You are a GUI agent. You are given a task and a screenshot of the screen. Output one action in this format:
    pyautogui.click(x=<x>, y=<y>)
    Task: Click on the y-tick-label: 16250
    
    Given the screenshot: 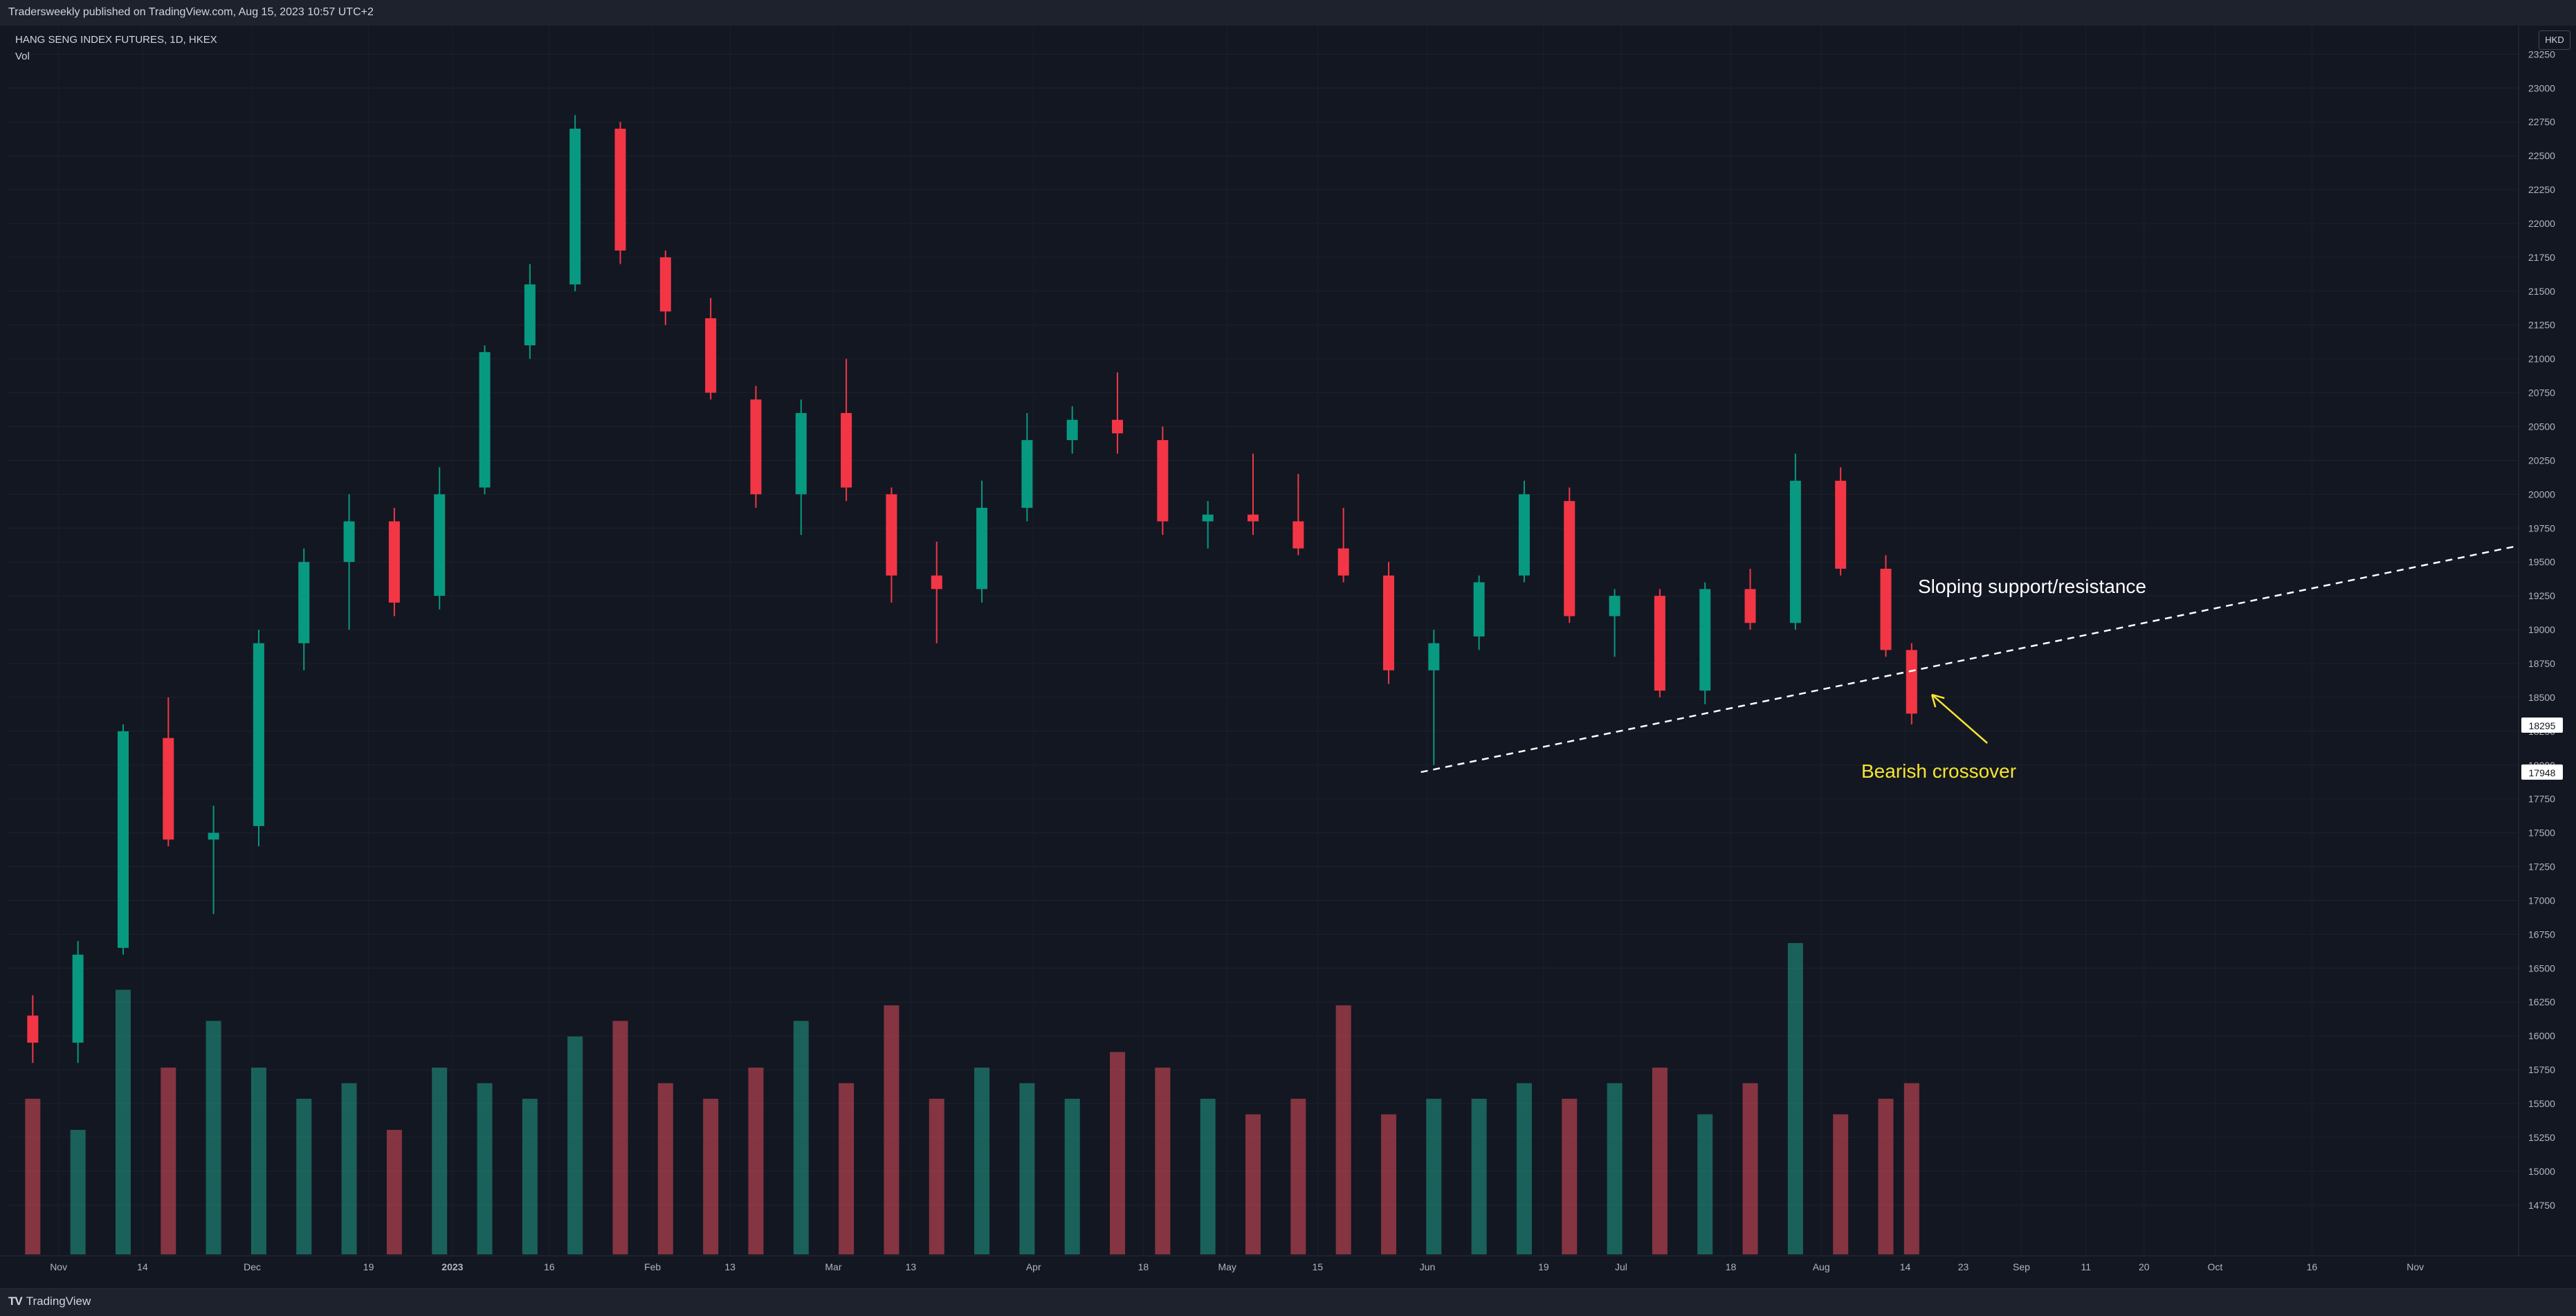 What is the action you would take?
    pyautogui.click(x=2542, y=1002)
    